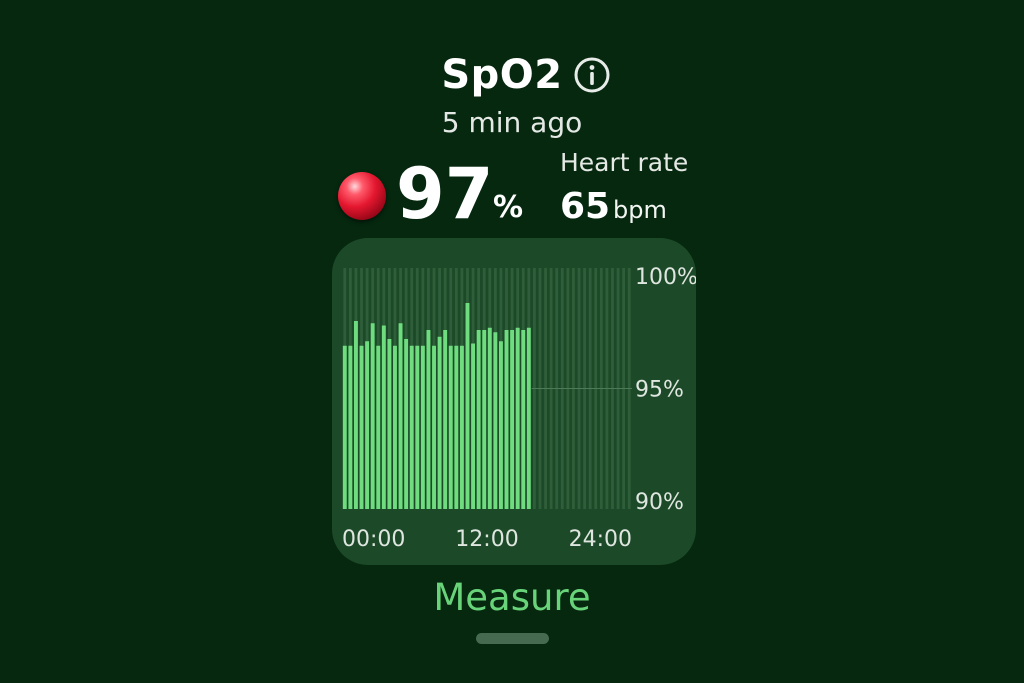 The height and width of the screenshot is (683, 1024). Describe the element at coordinates (659, 390) in the screenshot. I see `y-tick-label: 95%` at that location.